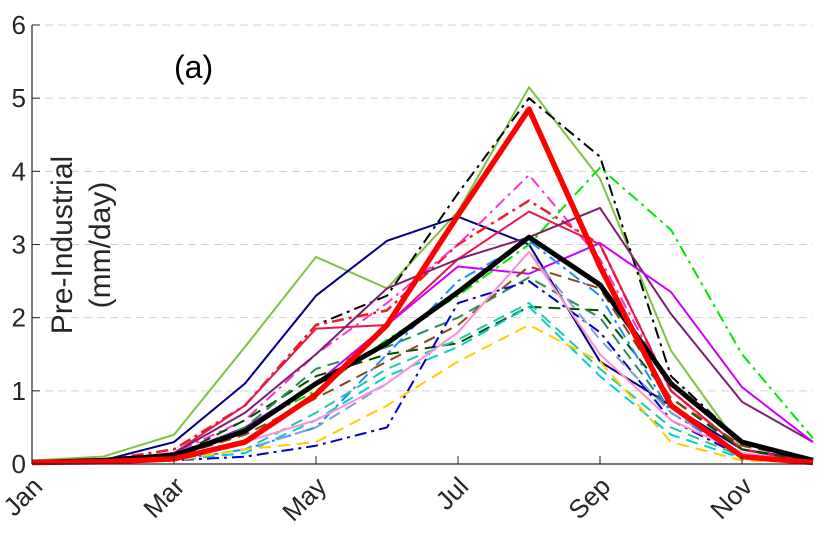  I want to click on x-tick-label: Jul, so click(452, 493).